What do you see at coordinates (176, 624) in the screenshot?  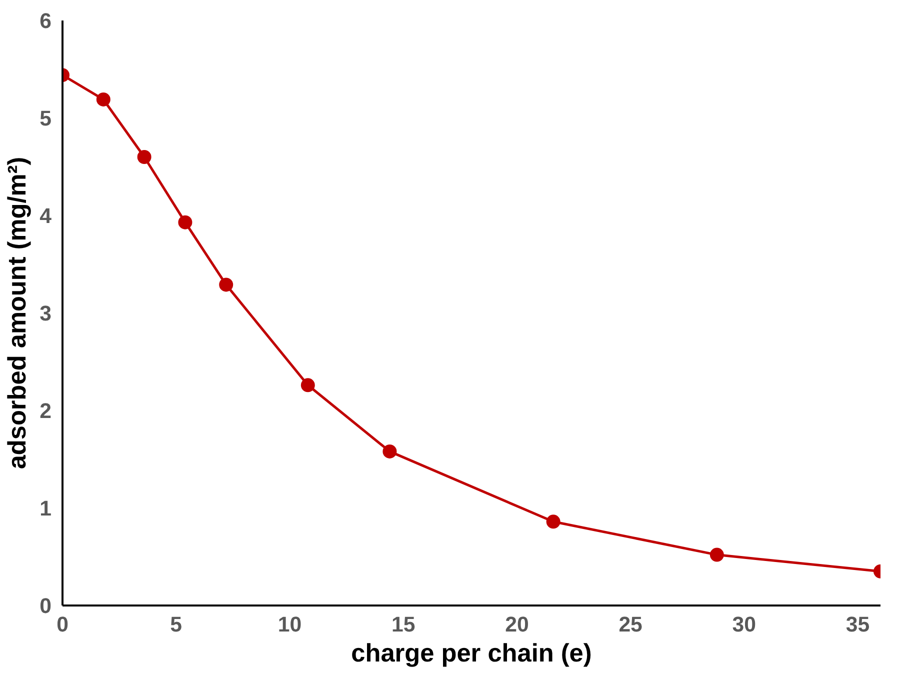 I see `x-tick-label: 5` at bounding box center [176, 624].